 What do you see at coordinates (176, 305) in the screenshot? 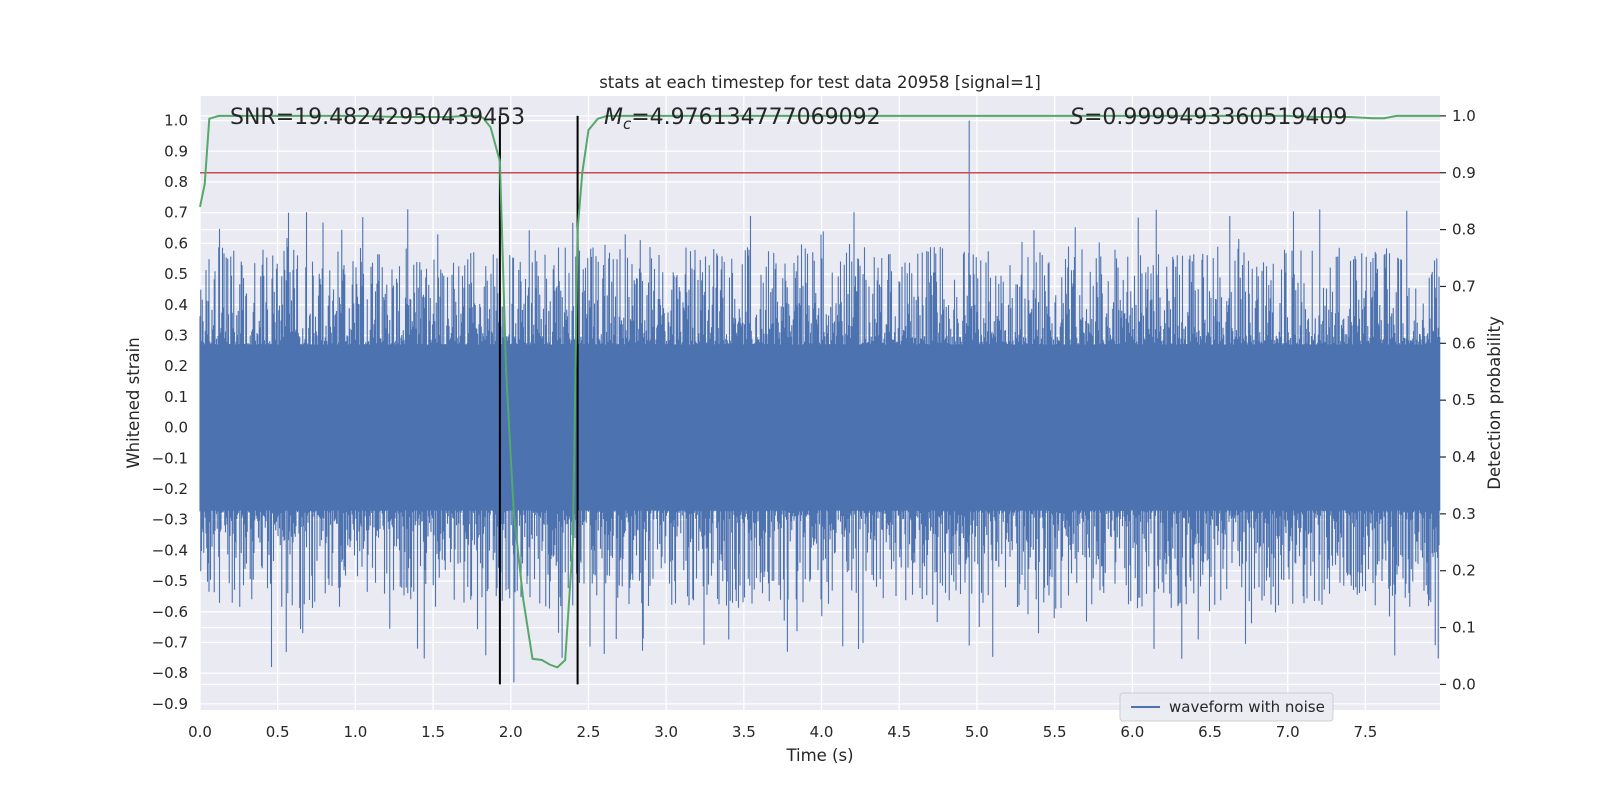
I see `y-tick-label-left: 0.4` at bounding box center [176, 305].